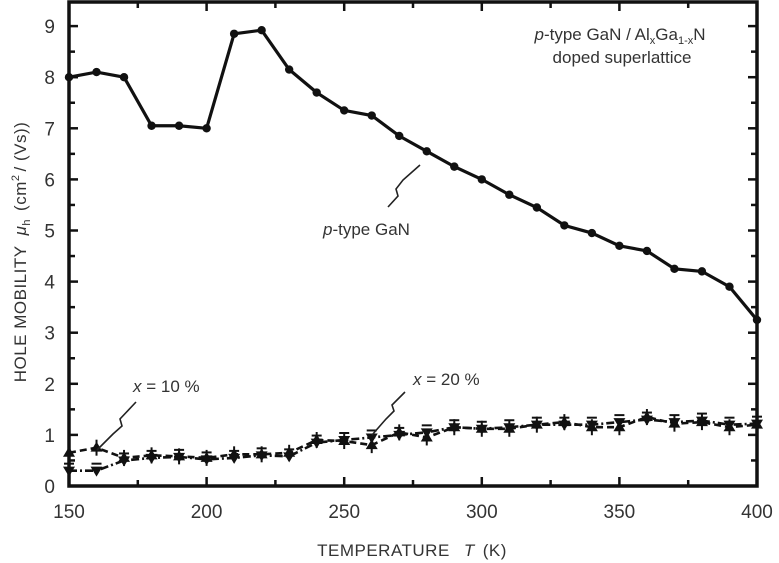  What do you see at coordinates (69, 512) in the screenshot?
I see `x-tick-label: 150` at bounding box center [69, 512].